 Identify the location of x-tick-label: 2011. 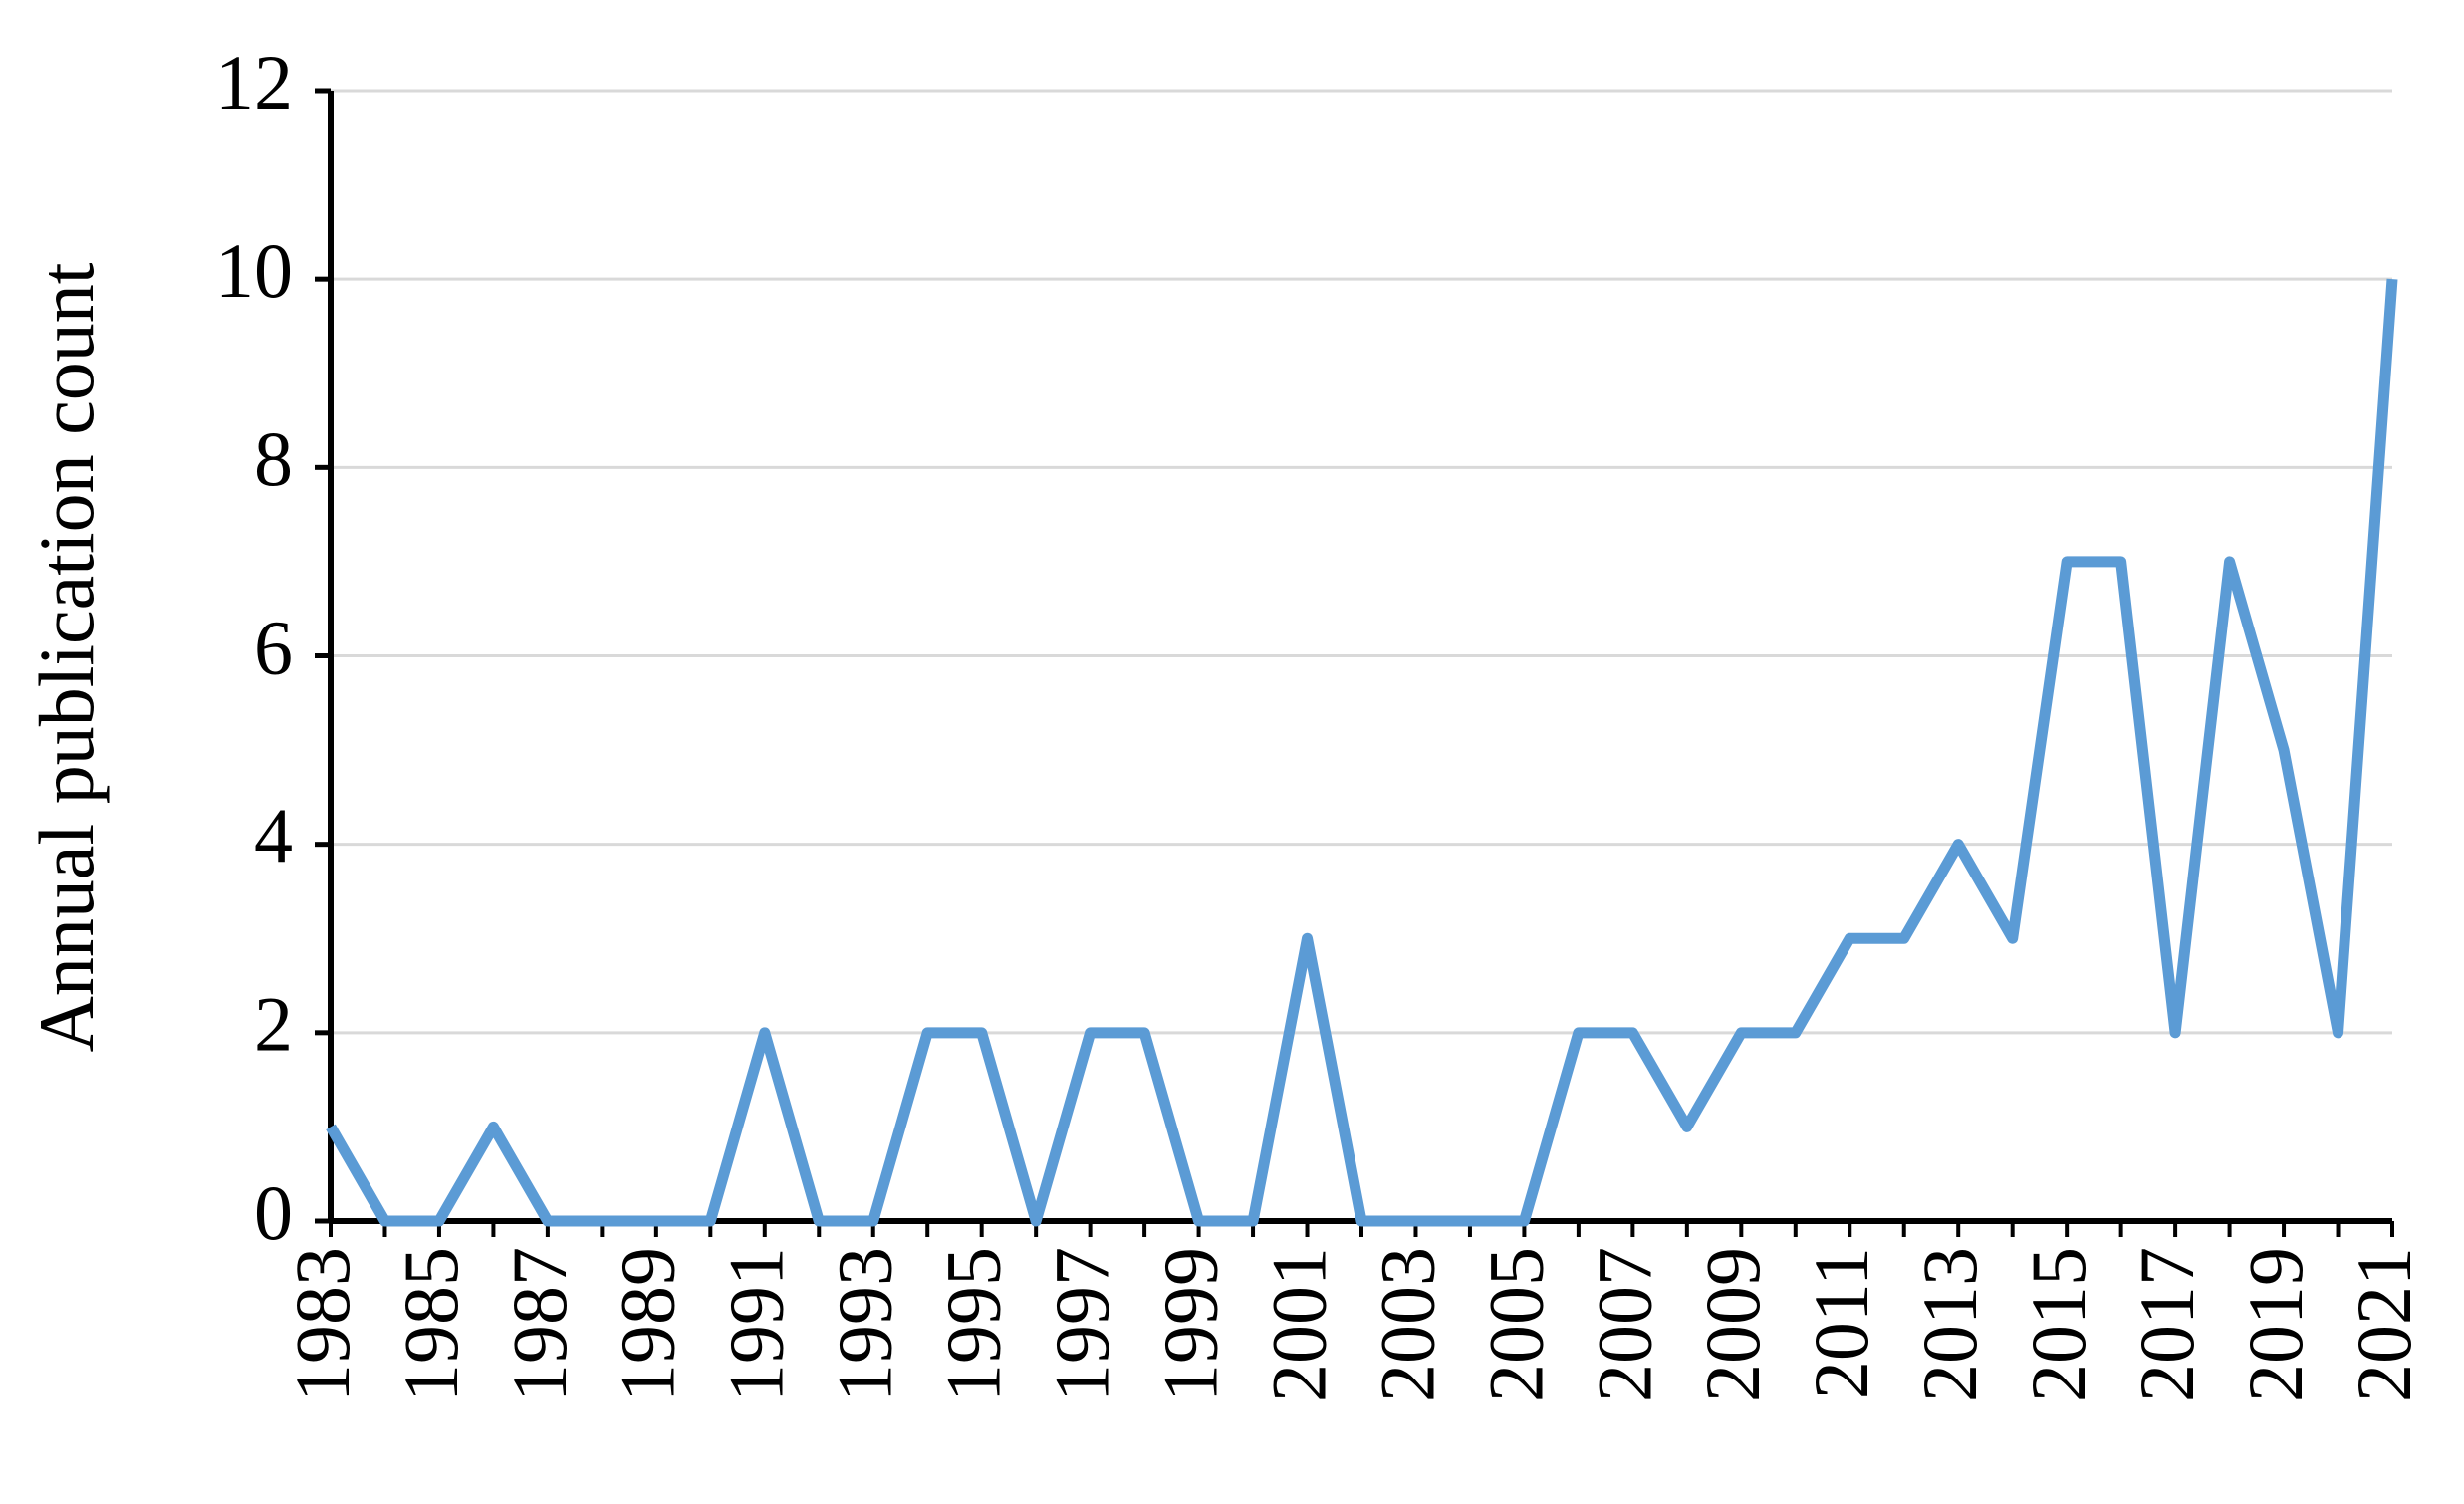
(1841, 1323).